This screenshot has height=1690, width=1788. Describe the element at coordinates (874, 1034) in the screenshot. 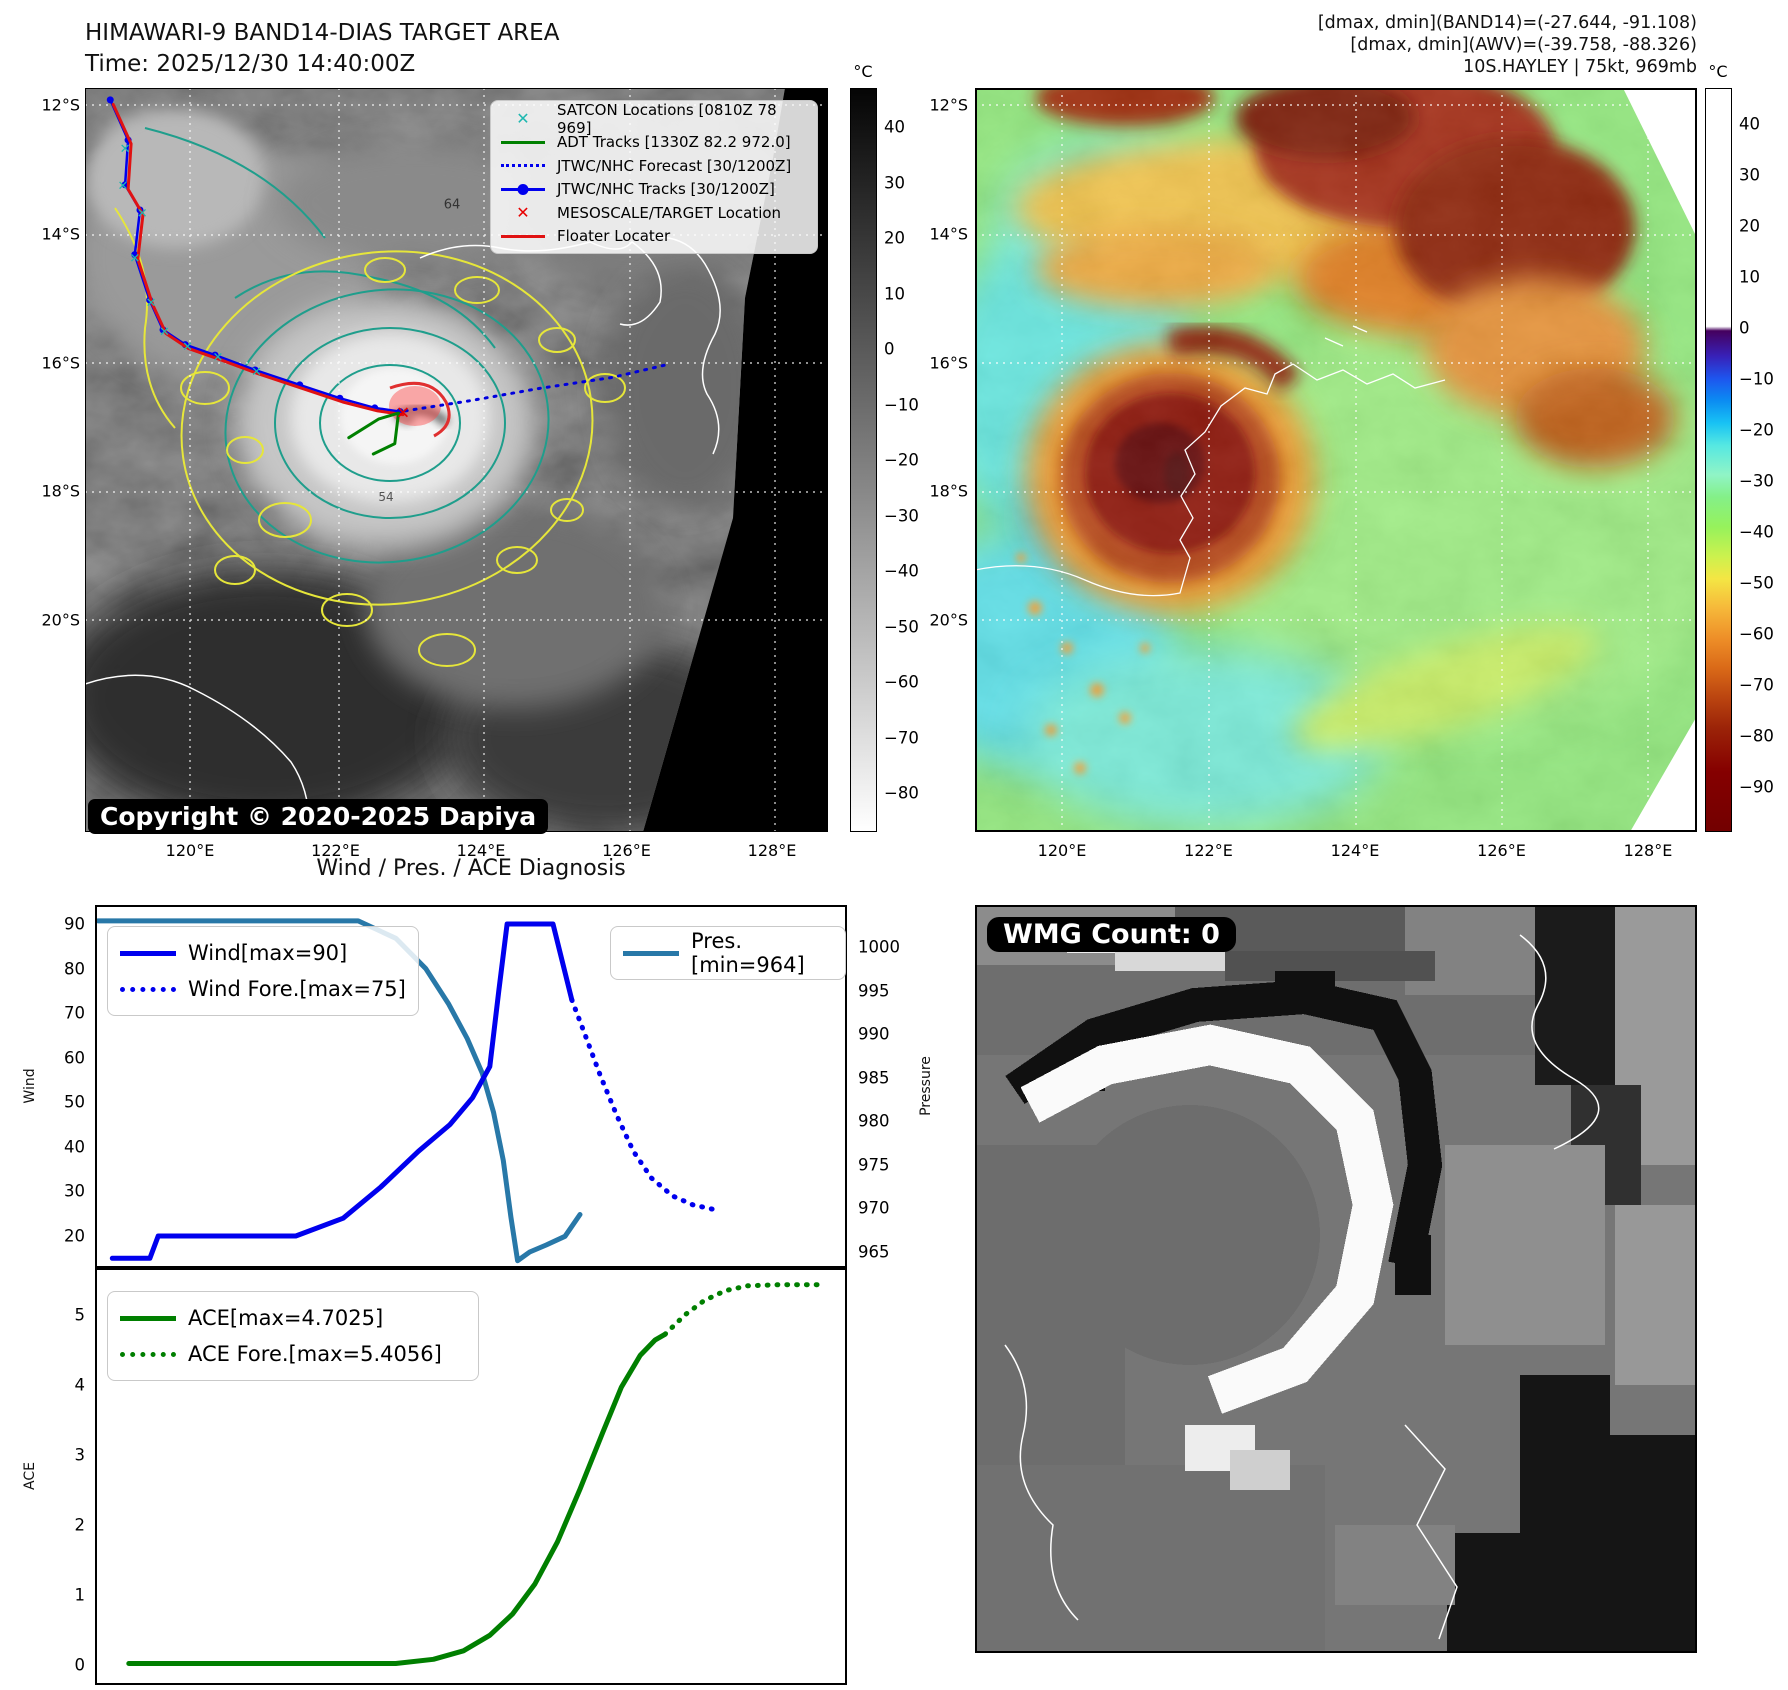

I see `pressure-yaxis-ticks-tick: 990` at that location.